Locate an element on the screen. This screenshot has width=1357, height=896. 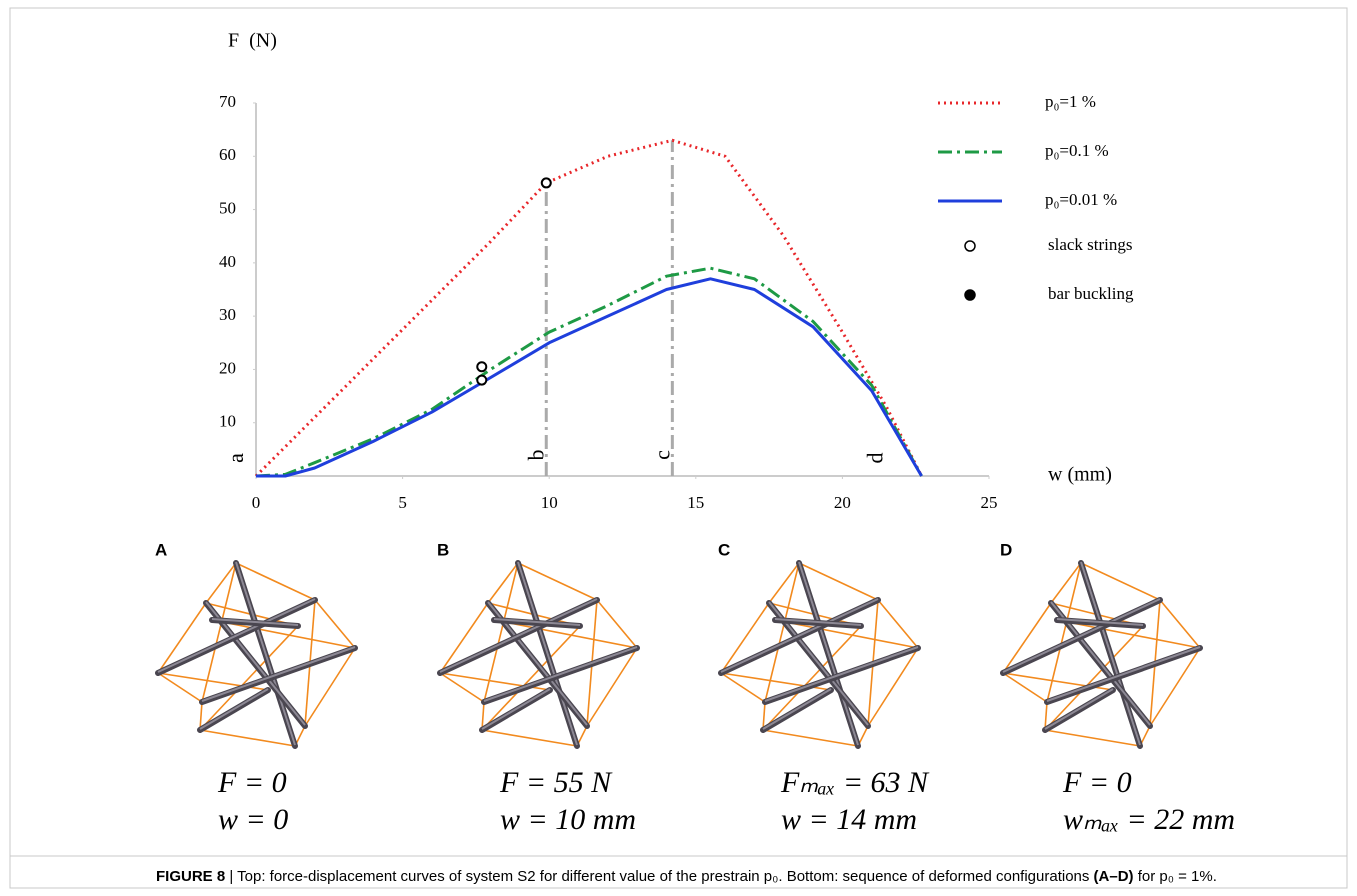
y-axis-label: F (N) is located at coordinates (252, 41).